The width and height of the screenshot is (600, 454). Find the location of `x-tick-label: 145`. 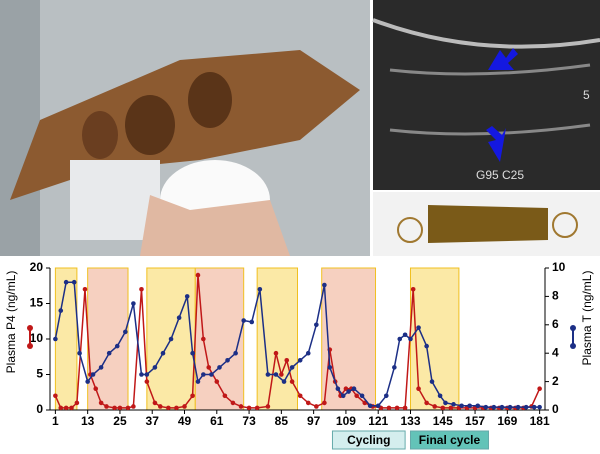

x-tick-label: 145 is located at coordinates (443, 421).